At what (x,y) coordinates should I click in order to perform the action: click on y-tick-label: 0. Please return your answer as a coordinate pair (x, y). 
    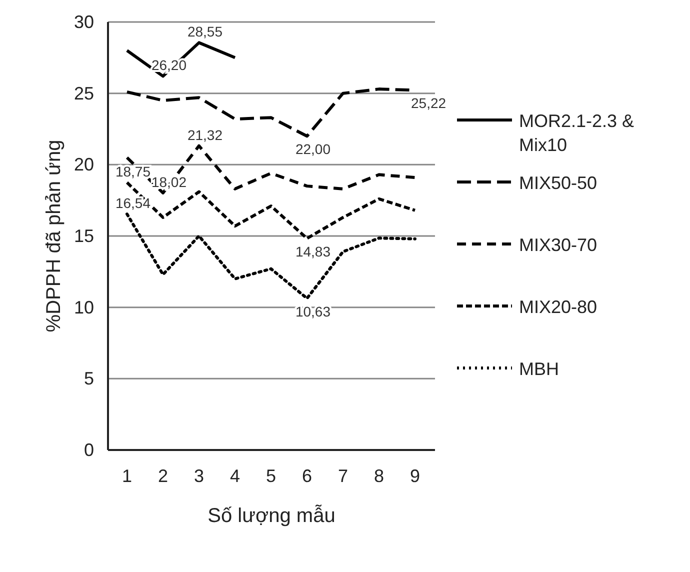
    Looking at the image, I should click on (89, 450).